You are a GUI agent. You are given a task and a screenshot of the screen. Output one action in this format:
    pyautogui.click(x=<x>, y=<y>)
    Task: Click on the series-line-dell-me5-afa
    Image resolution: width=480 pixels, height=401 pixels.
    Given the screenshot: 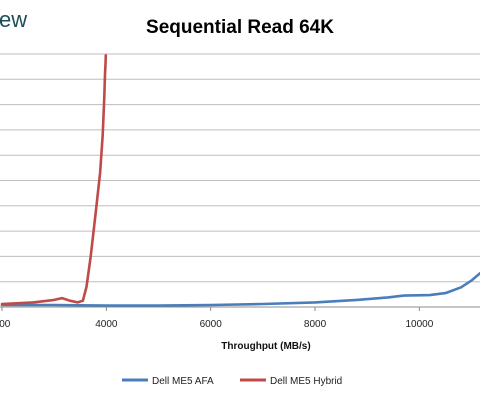 What is the action you would take?
    pyautogui.click(x=240, y=289)
    